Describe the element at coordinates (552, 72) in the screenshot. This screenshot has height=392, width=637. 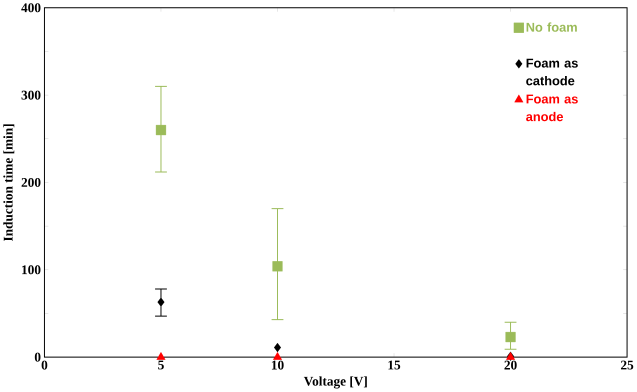
I see `legend-label: Foam as cathode` at that location.